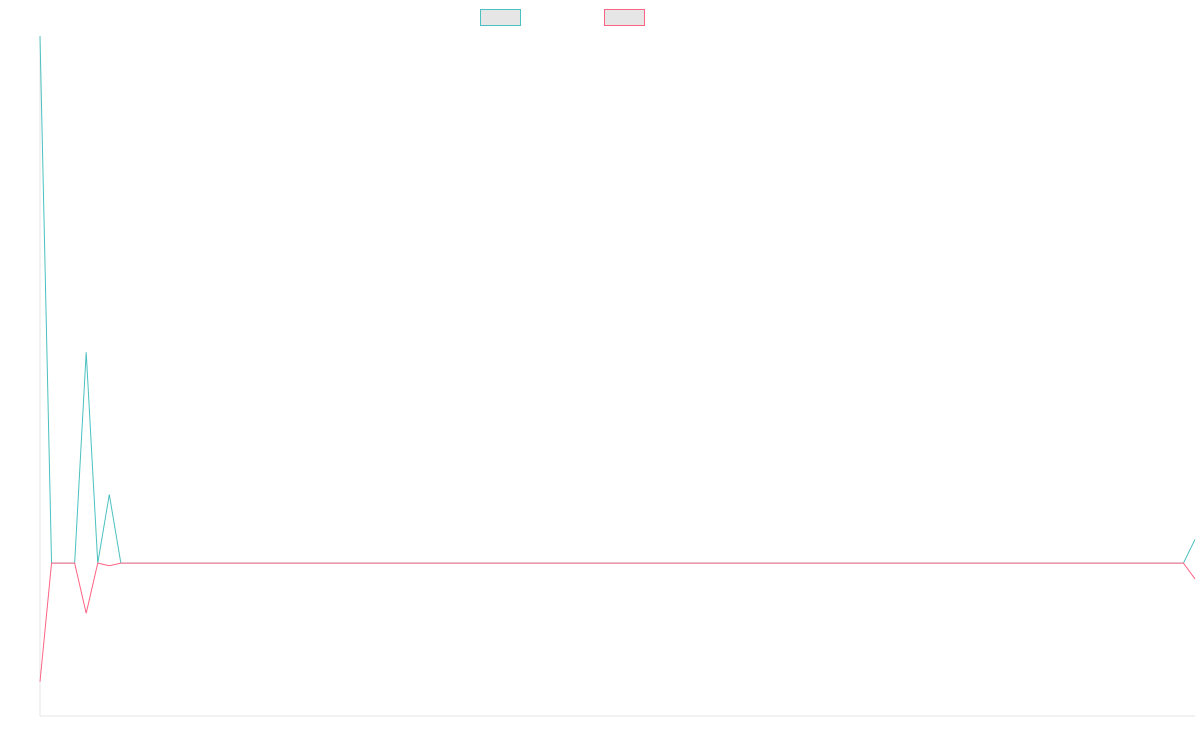 This screenshot has width=1200, height=750. I want to click on legend, so click(562, 17).